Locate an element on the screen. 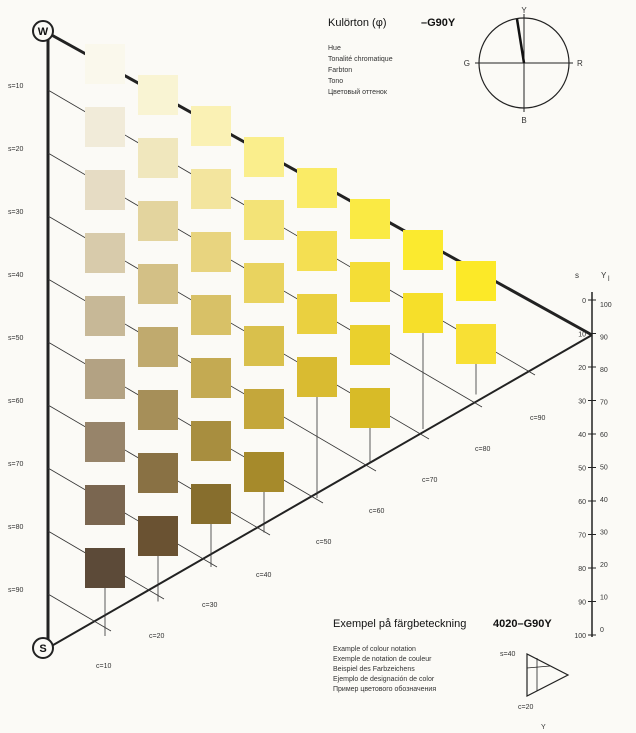  example-line-3: Beispiel des Farbzeichens is located at coordinates (374, 669).